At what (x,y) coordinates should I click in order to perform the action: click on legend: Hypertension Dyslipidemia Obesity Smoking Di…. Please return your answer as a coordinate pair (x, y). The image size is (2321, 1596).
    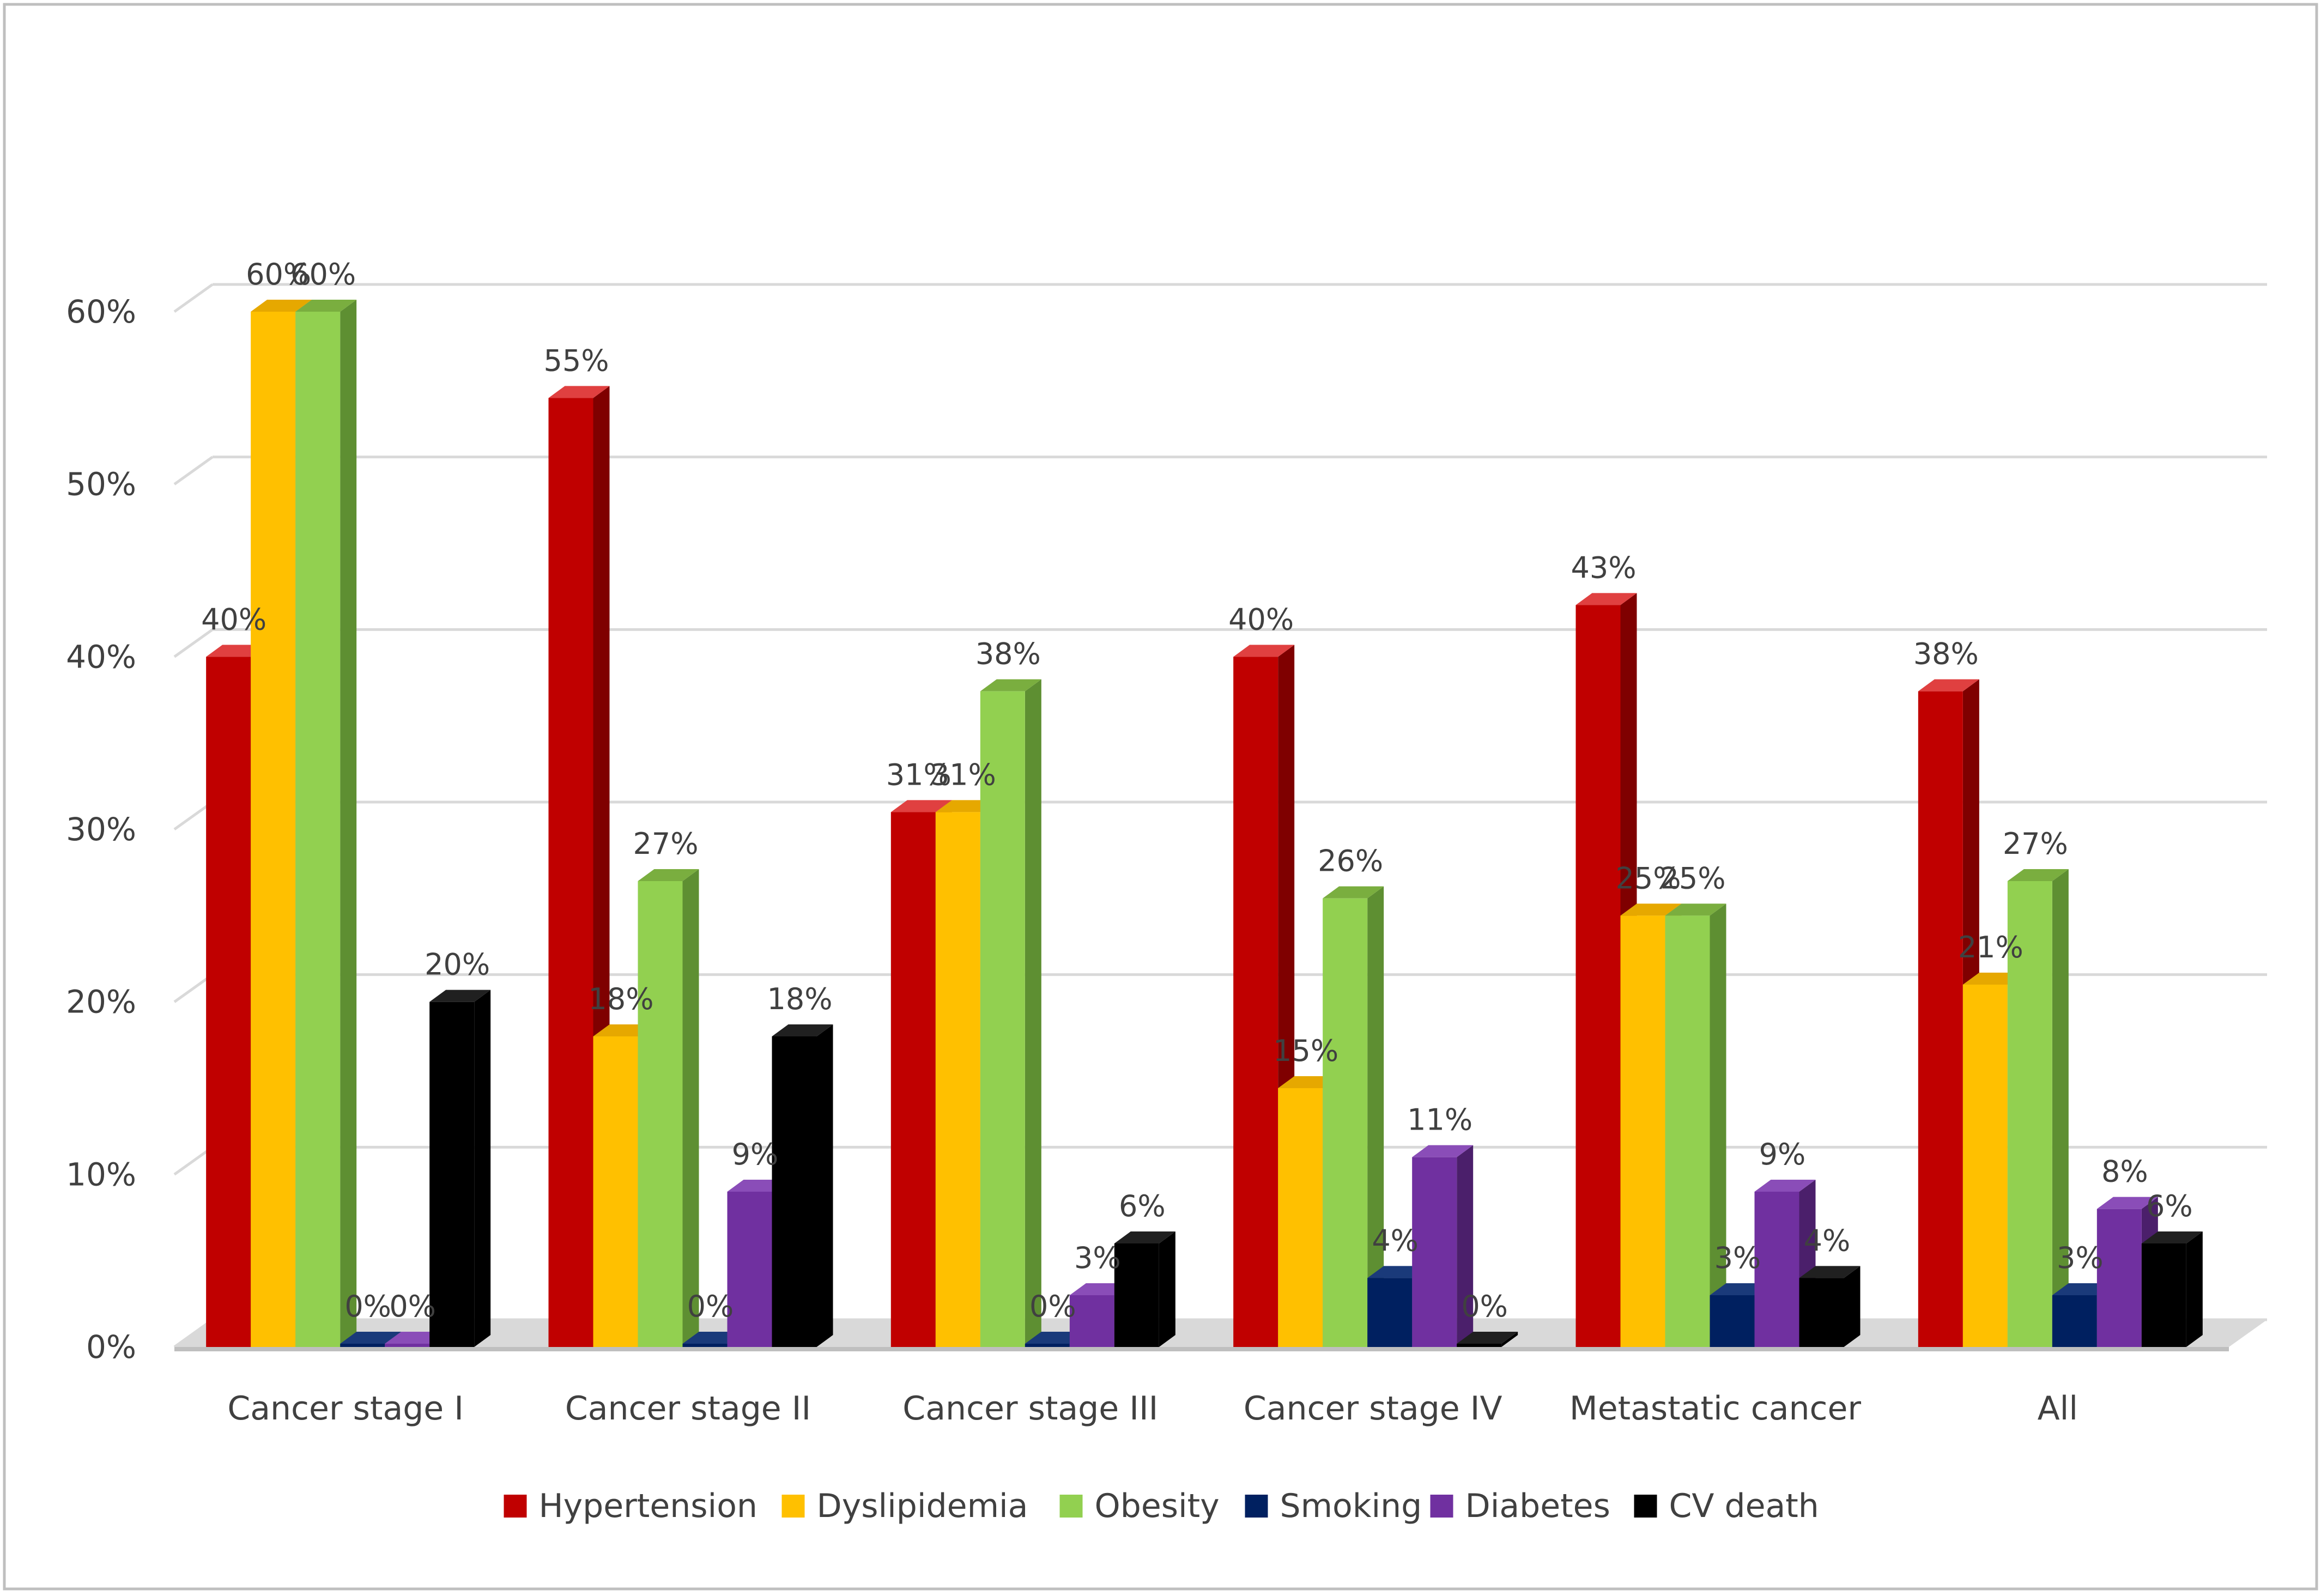
    Looking at the image, I should click on (1161, 1506).